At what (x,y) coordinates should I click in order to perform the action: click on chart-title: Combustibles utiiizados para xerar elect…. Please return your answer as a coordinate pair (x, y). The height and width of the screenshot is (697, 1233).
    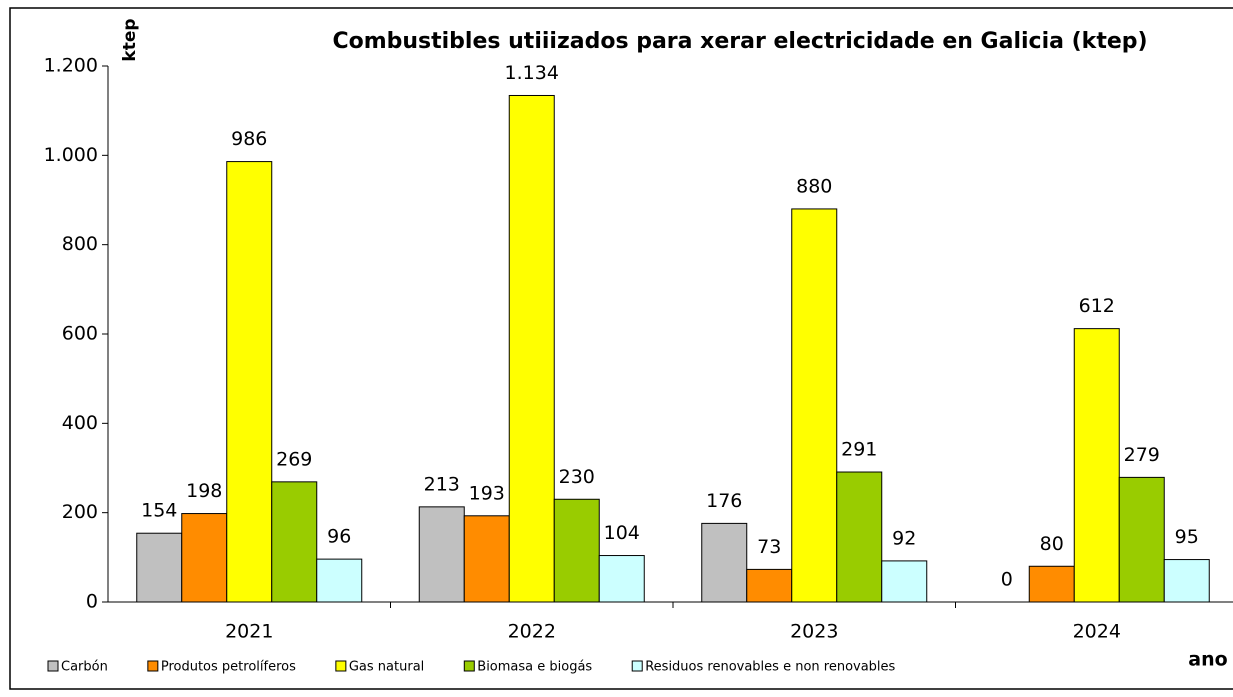
    Looking at the image, I should click on (739, 41).